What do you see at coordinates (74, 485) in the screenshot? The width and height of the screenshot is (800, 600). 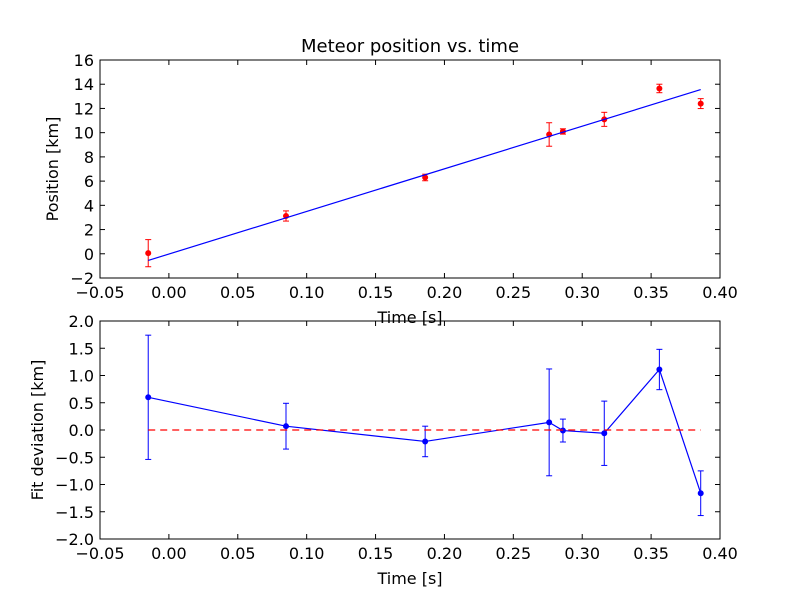 I see `y-tick-label: −1.0` at bounding box center [74, 485].